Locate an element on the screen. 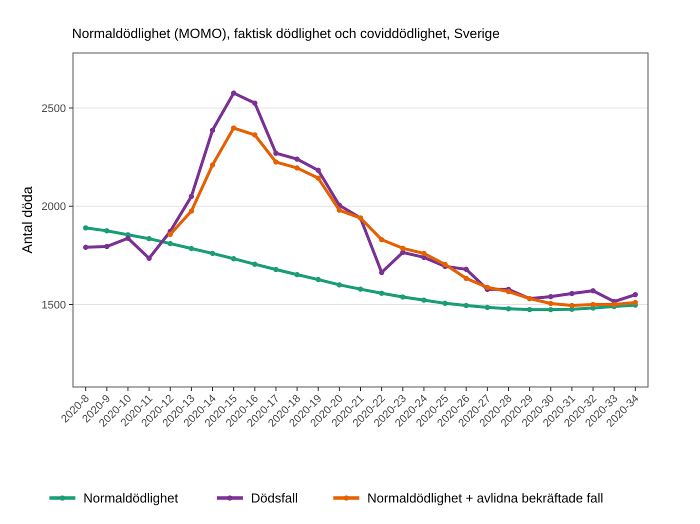 This screenshot has height=524, width=700. y-tick-label: 2000 is located at coordinates (54, 207).